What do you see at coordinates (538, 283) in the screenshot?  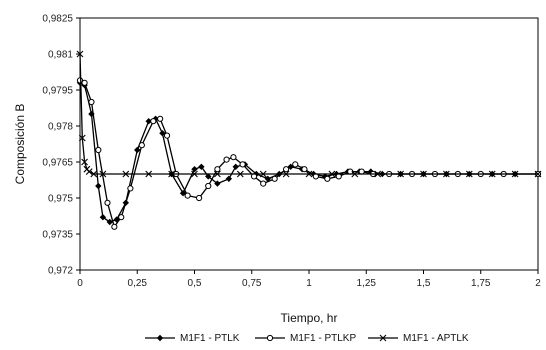 I see `x-tick-label: 2` at bounding box center [538, 283].